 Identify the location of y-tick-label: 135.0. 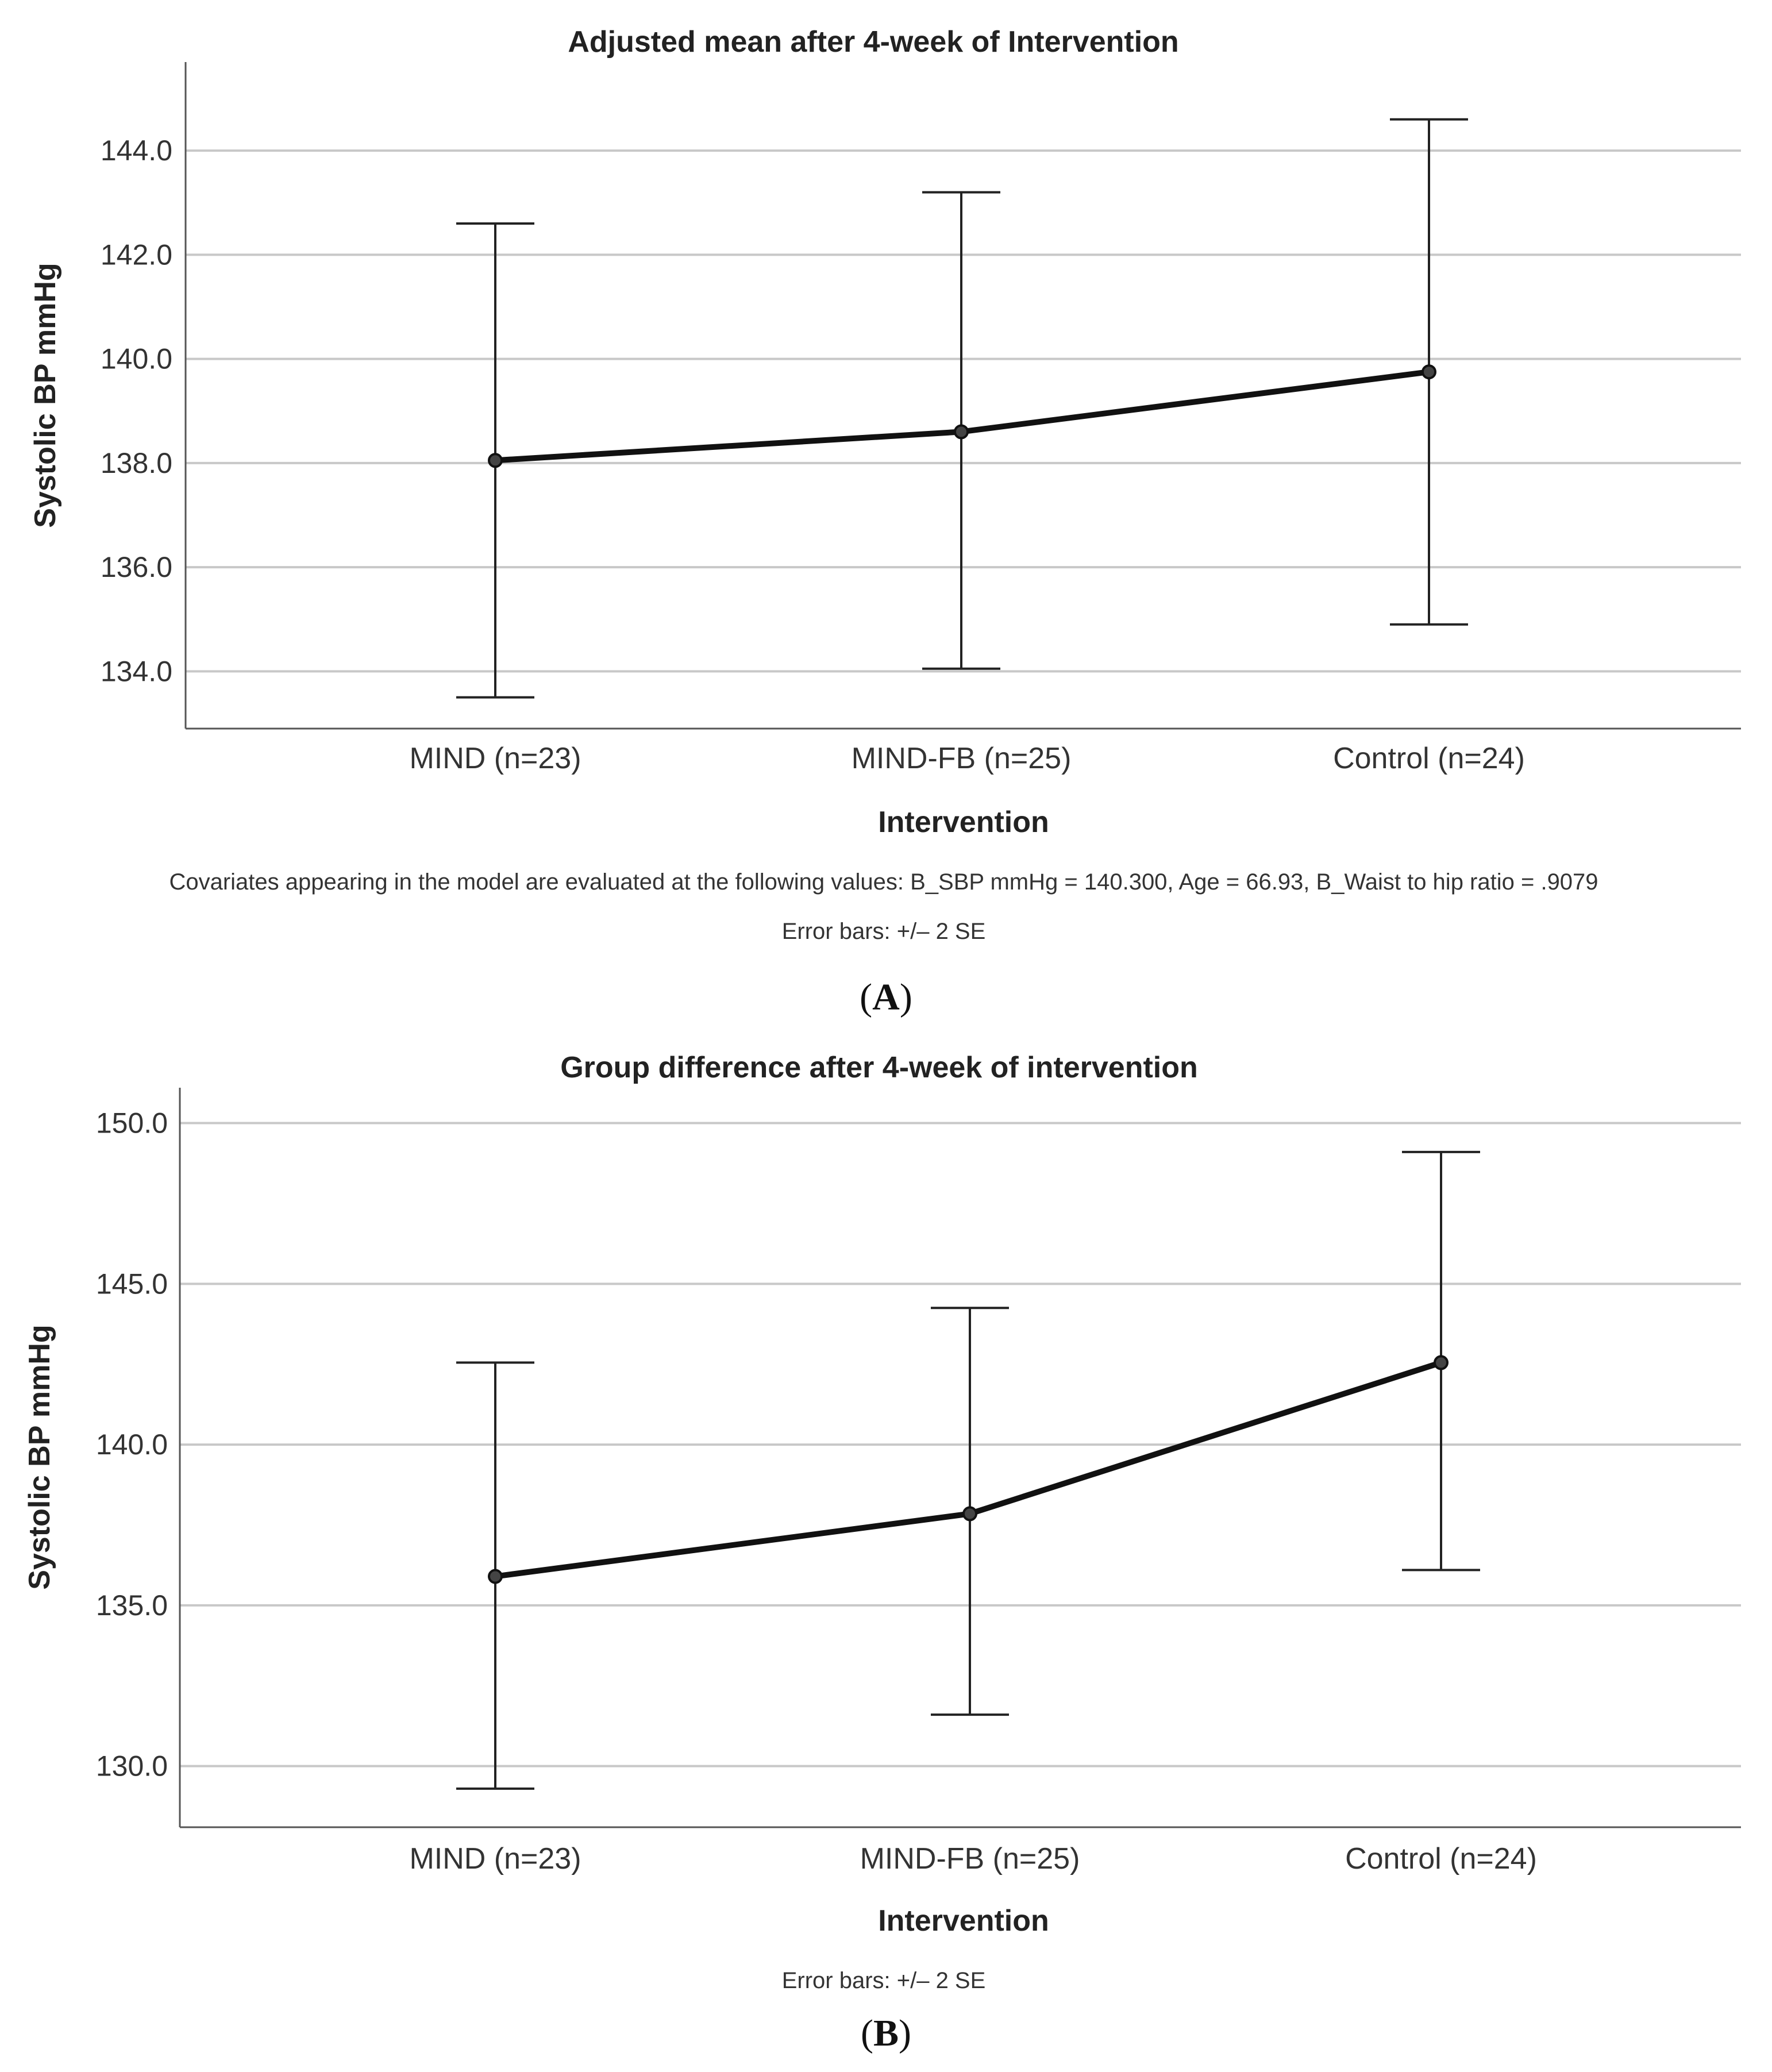
(132, 1605).